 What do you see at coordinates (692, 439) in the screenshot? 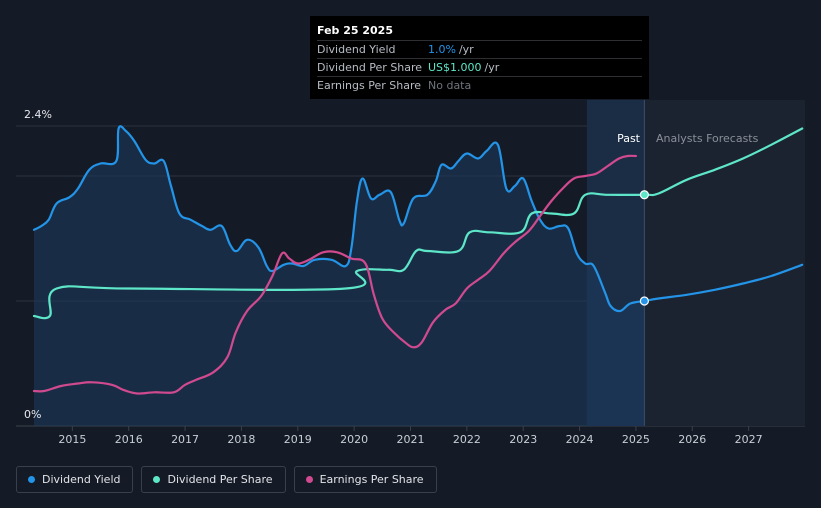
I see `x-tick-label: 2026` at bounding box center [692, 439].